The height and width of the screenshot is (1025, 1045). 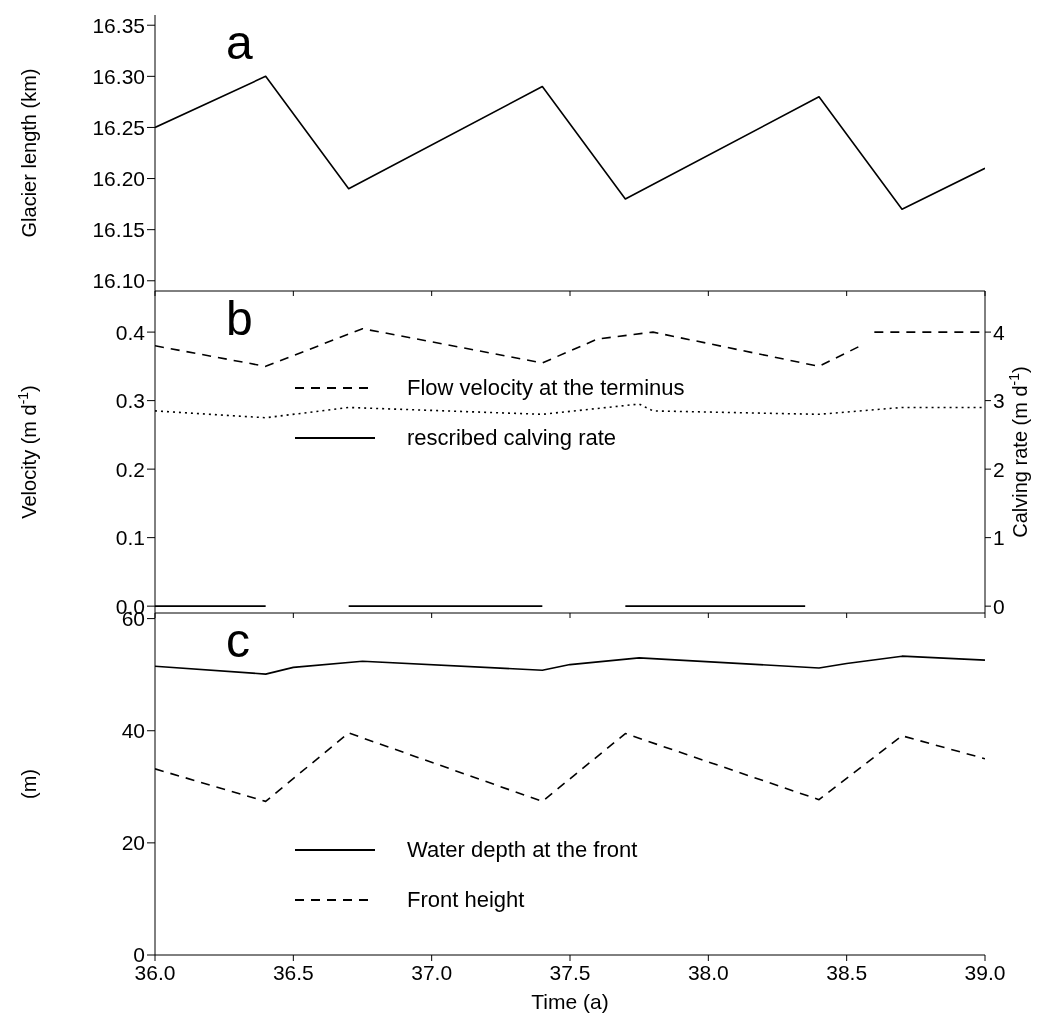 I want to click on y-tick-label: 40, so click(x=133, y=731).